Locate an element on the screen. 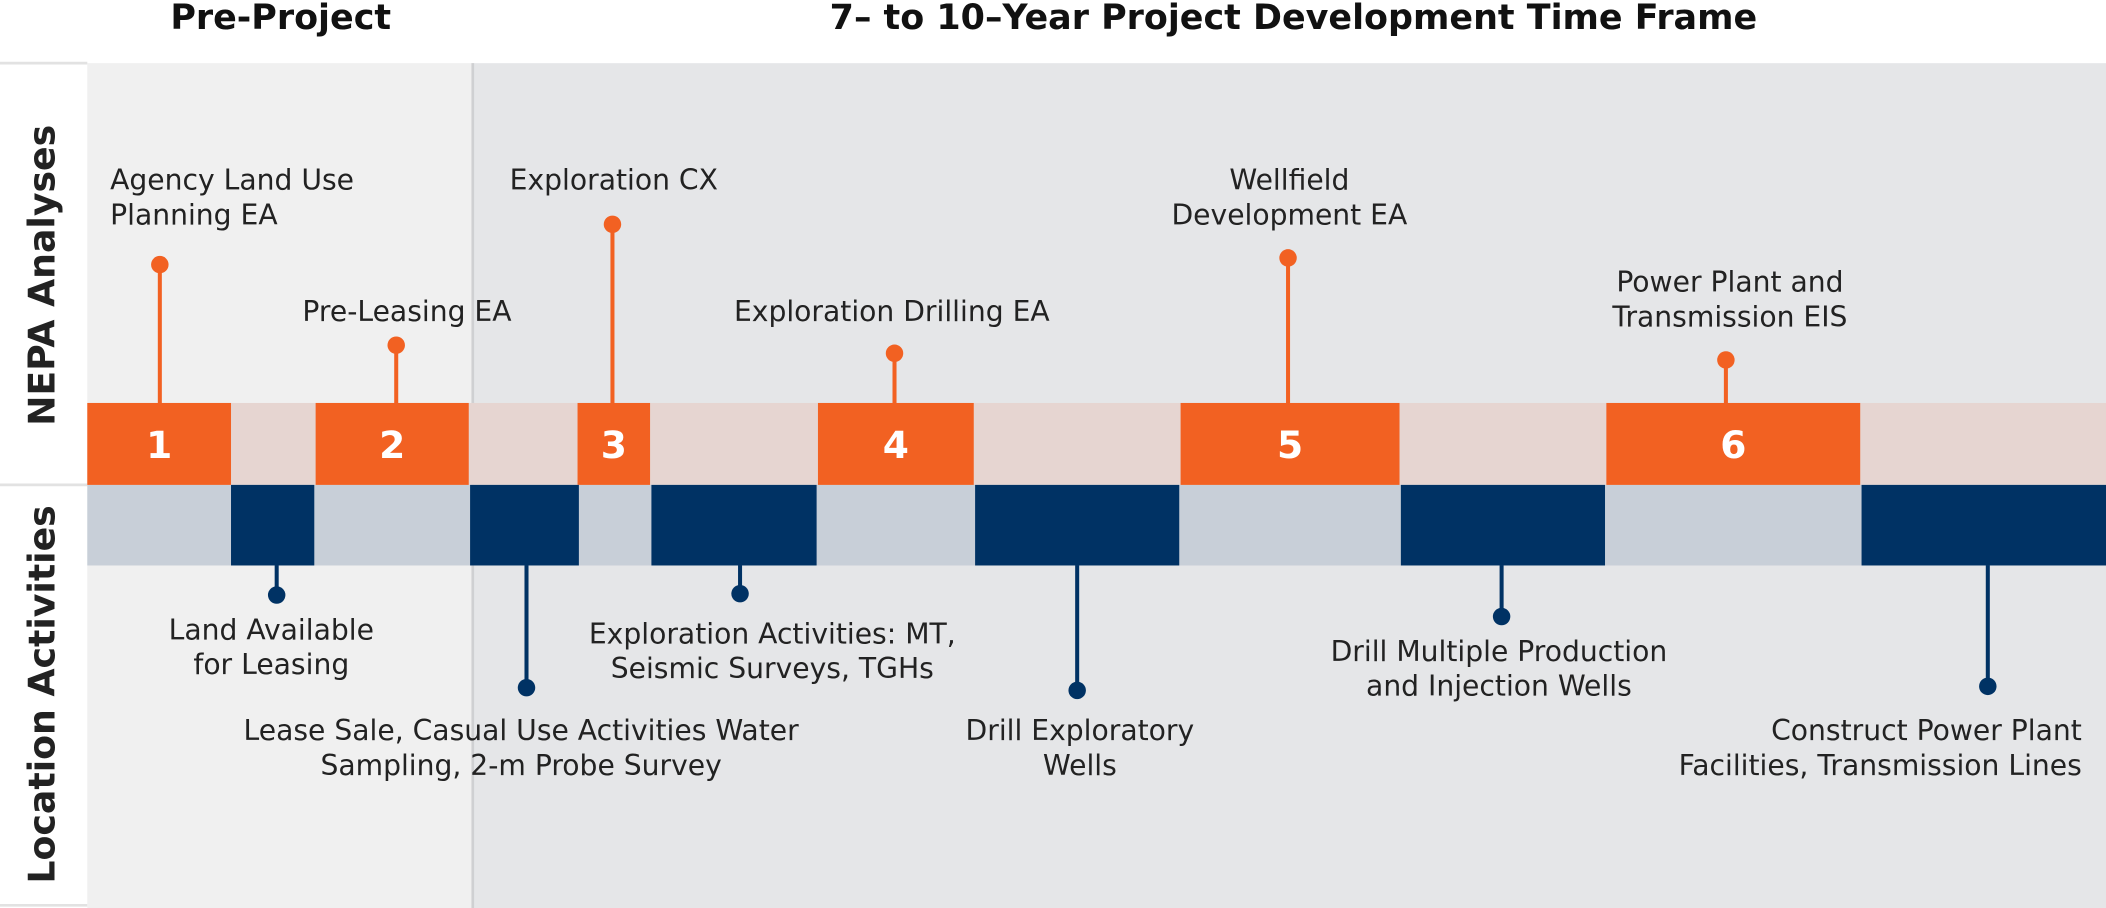 The height and width of the screenshot is (908, 2106). nepa-number: 6 is located at coordinates (1733, 445).